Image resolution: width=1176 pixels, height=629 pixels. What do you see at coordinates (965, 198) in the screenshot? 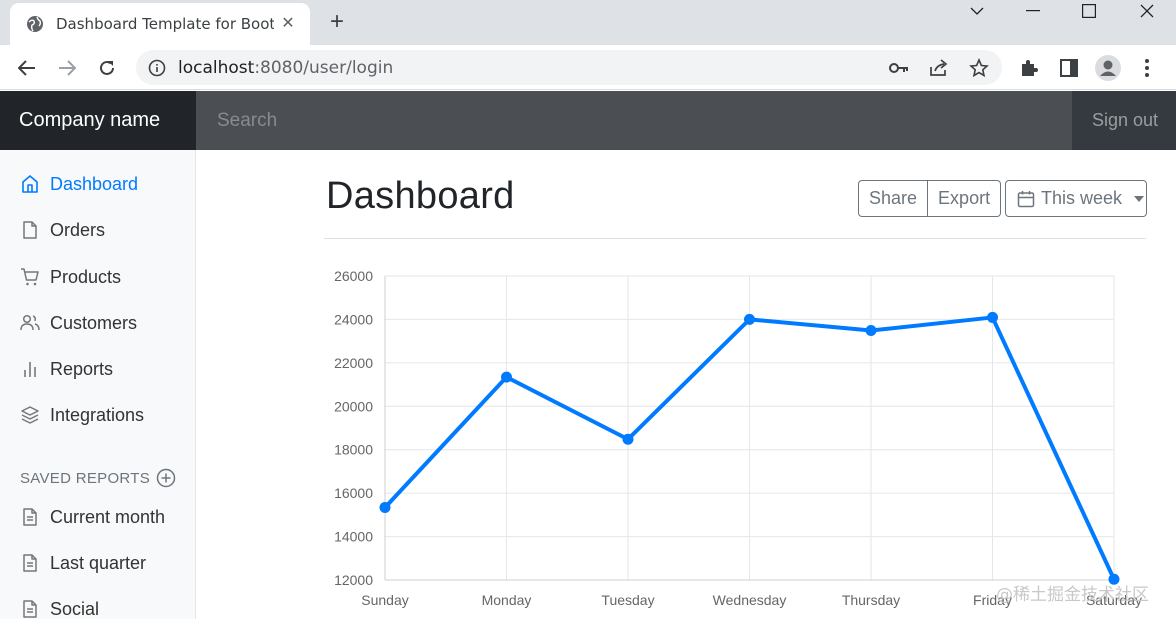
I see `export-button: Export` at bounding box center [965, 198].